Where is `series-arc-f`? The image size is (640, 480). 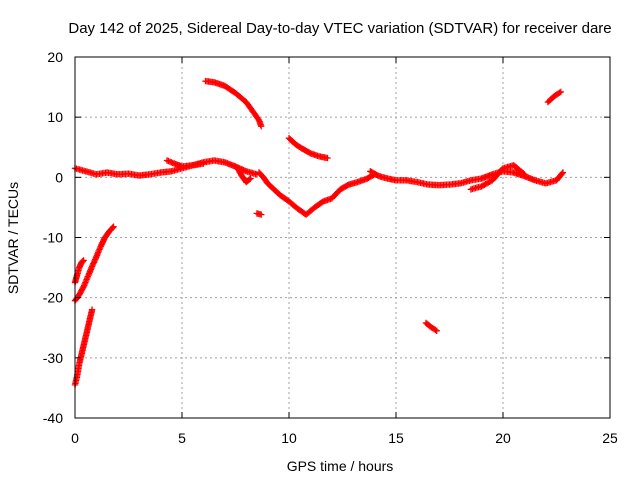
series-arc-f is located at coordinates (554, 97).